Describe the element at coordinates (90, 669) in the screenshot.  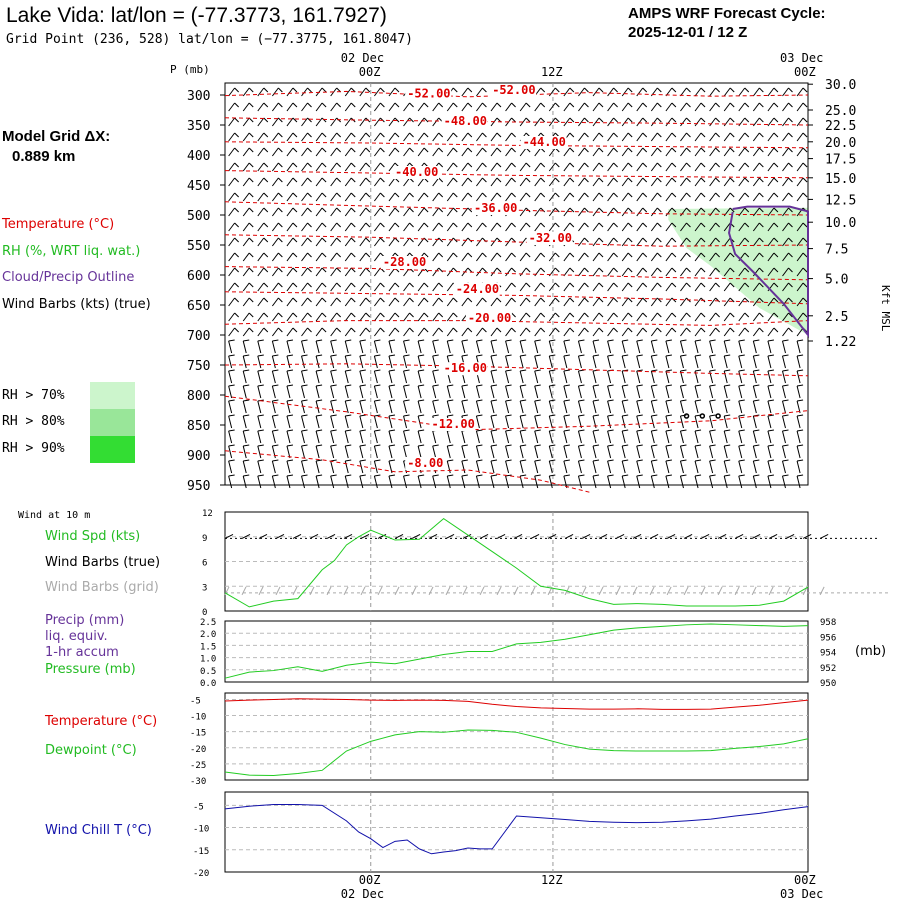
I see `legend-pressure: Pressure (mb)` at that location.